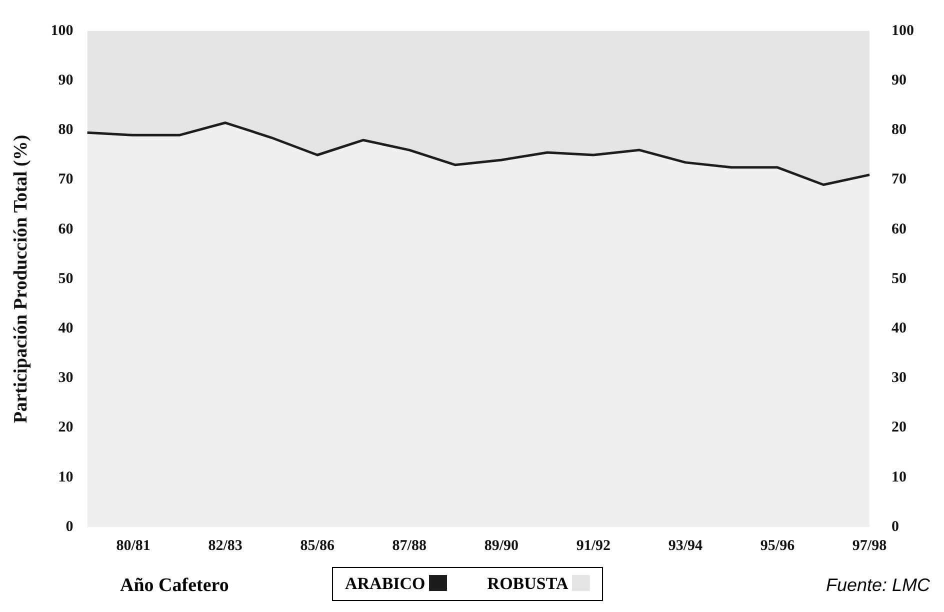 The image size is (944, 612). What do you see at coordinates (778, 546) in the screenshot?
I see `x-tick-label: 95/96` at bounding box center [778, 546].